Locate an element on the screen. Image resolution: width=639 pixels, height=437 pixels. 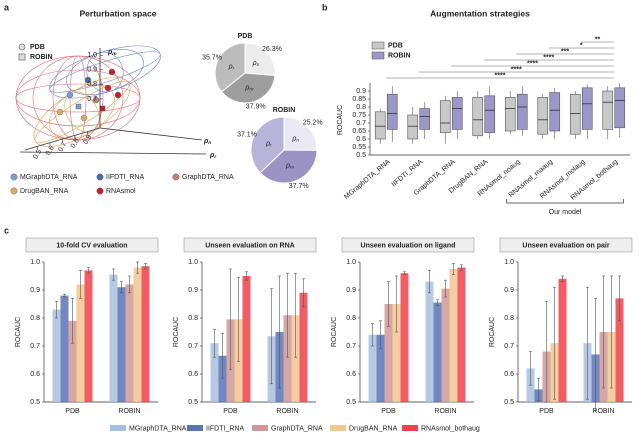
slice-label: ρm is located at coordinates (248, 88).